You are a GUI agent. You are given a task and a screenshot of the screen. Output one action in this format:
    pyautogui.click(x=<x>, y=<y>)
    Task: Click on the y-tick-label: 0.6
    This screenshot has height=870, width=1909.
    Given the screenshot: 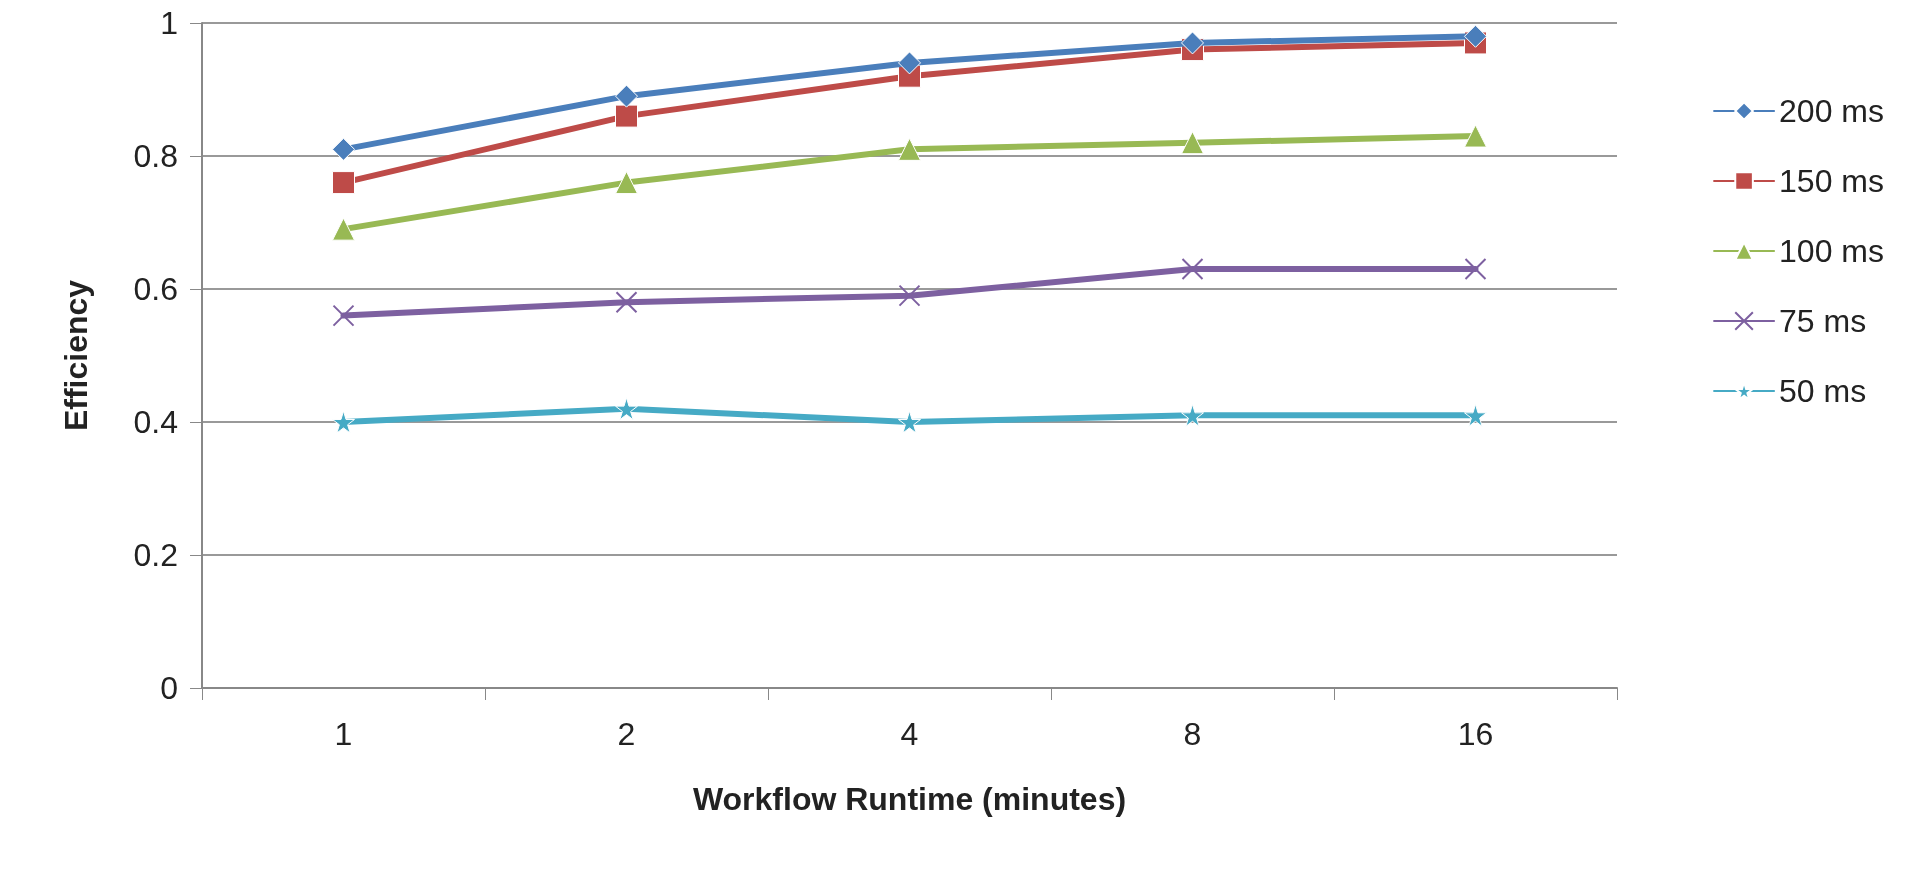 What is the action you would take?
    pyautogui.click(x=155, y=289)
    